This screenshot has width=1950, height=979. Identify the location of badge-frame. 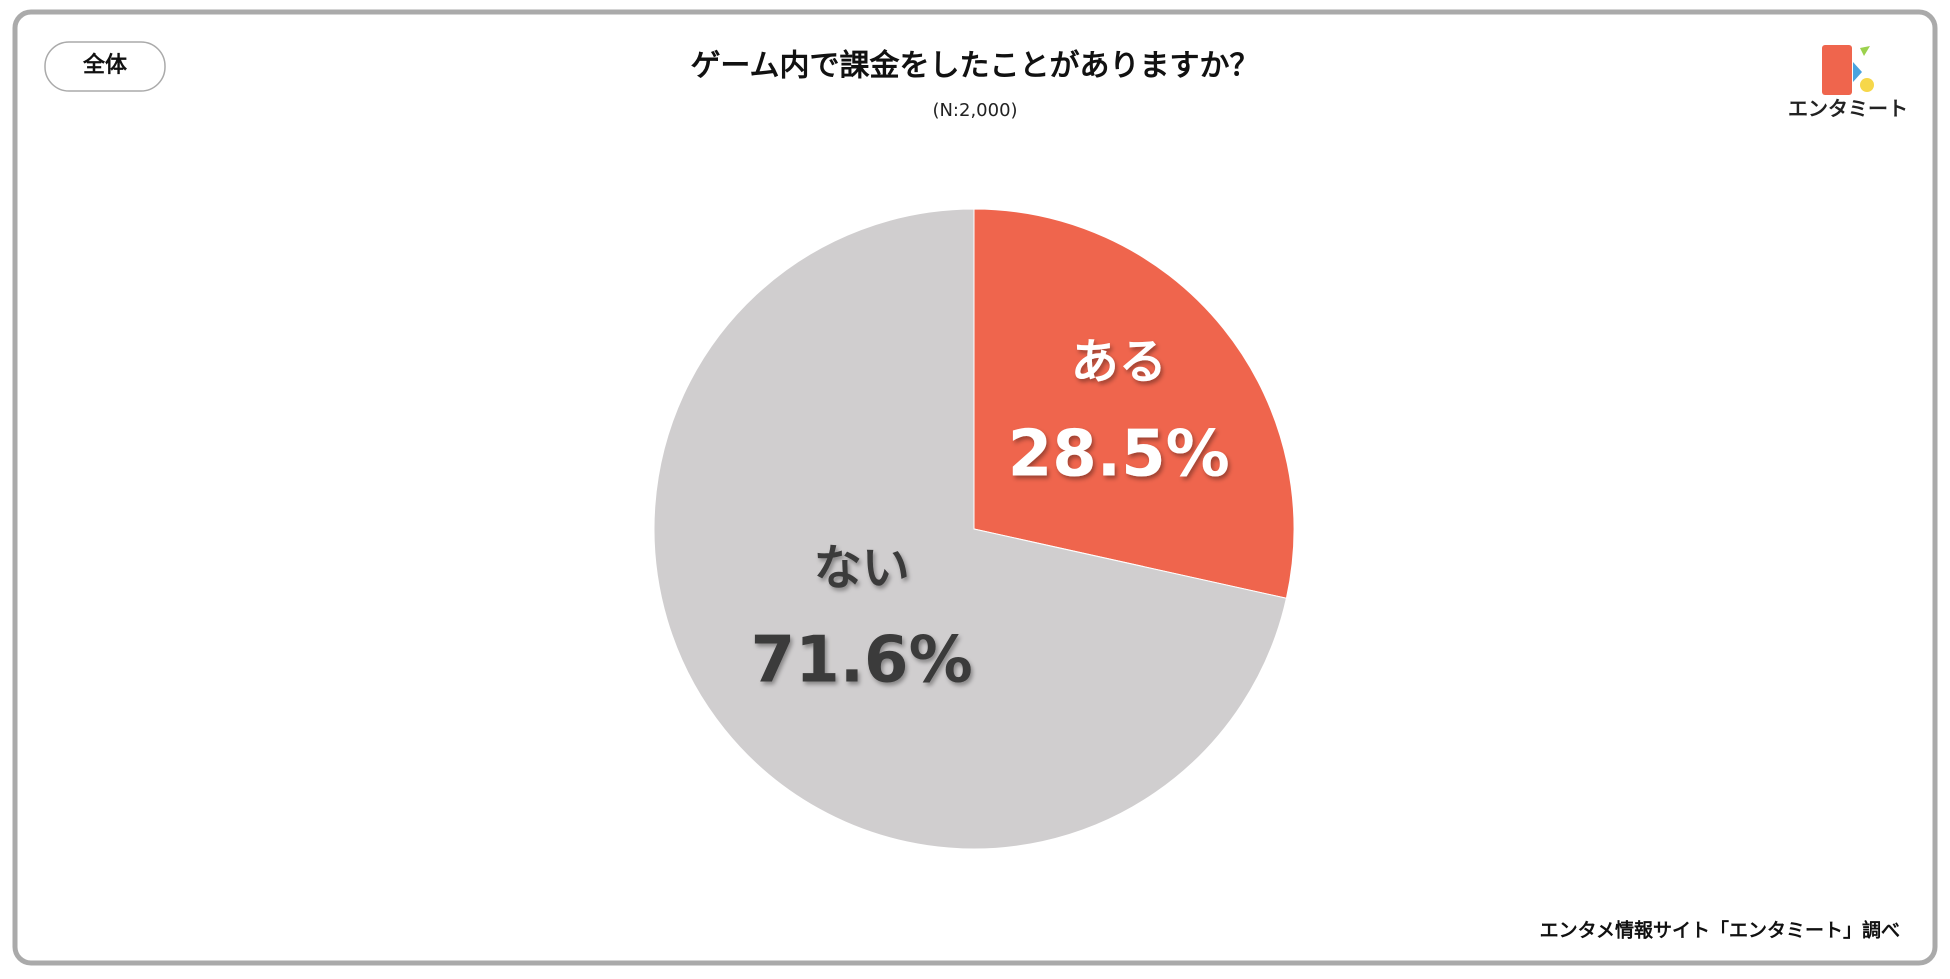
(105, 66).